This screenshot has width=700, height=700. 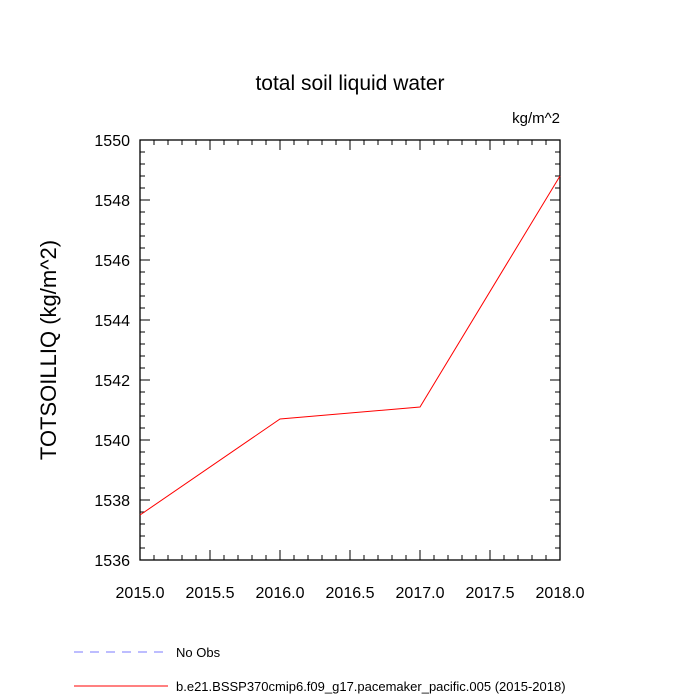 What do you see at coordinates (112, 501) in the screenshot?
I see `y-tick-label: 1538` at bounding box center [112, 501].